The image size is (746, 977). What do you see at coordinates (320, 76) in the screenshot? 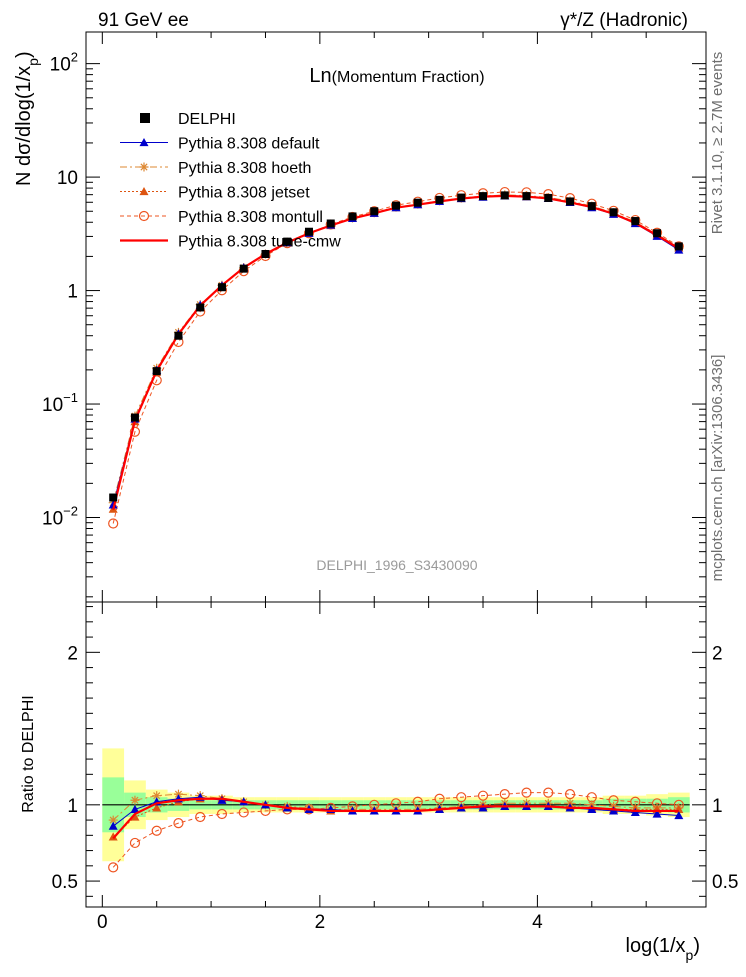
I see `chart-title-main: Ln` at bounding box center [320, 76].